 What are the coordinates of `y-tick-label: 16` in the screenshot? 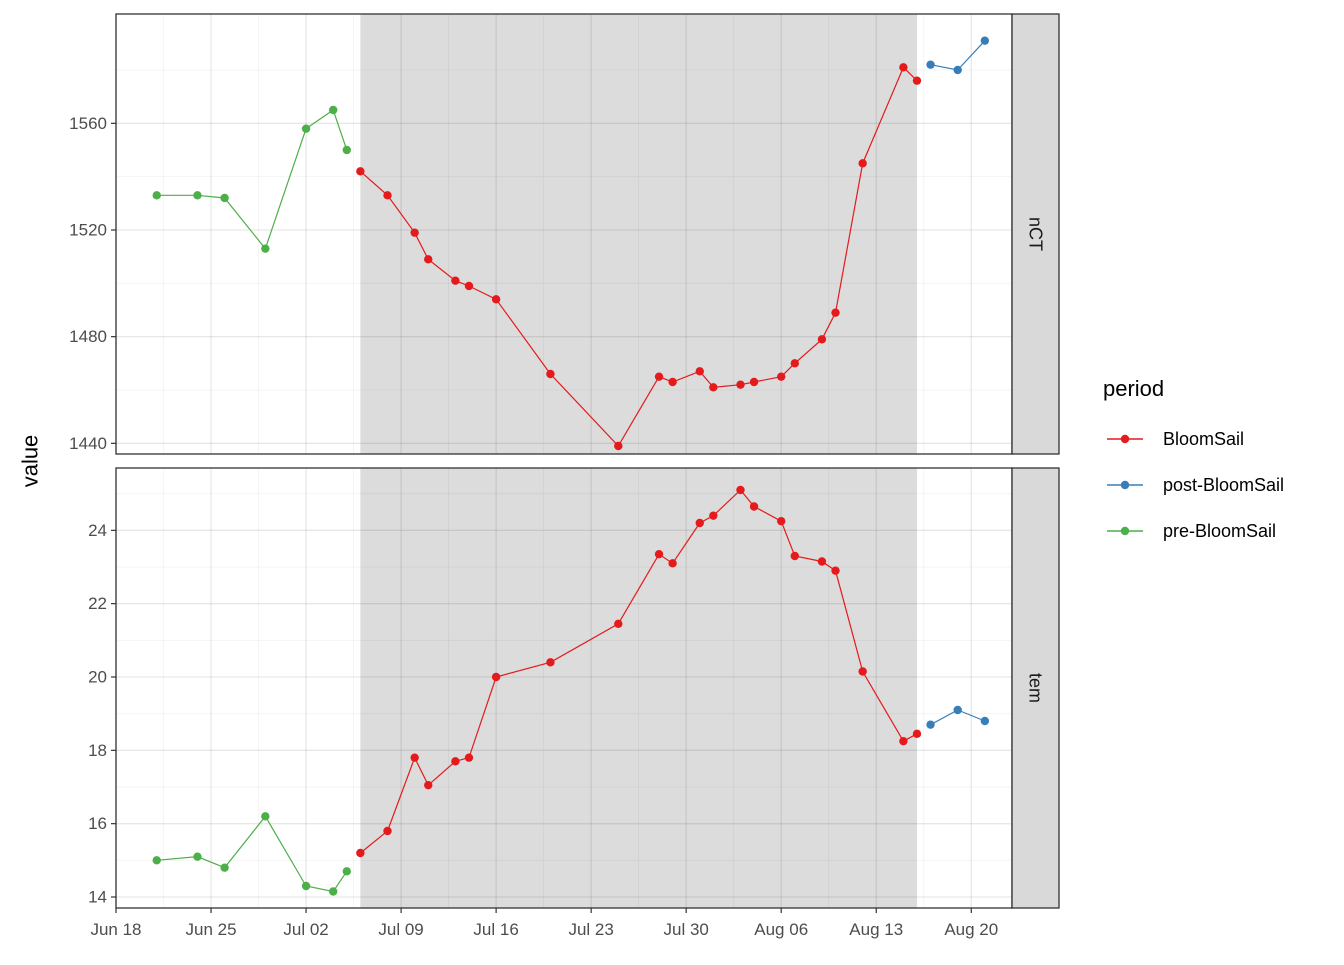 It's located at (97, 823).